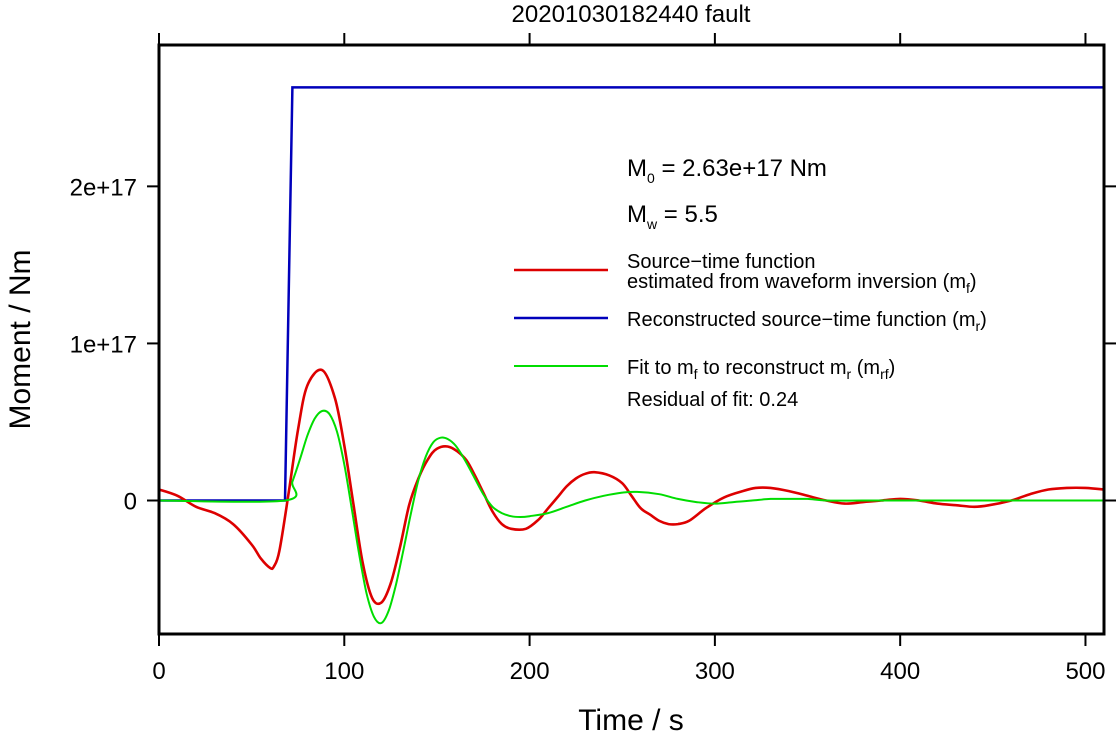 This screenshot has height=736, width=1117. I want to click on y-tick-label: 2e+17, so click(103, 187).